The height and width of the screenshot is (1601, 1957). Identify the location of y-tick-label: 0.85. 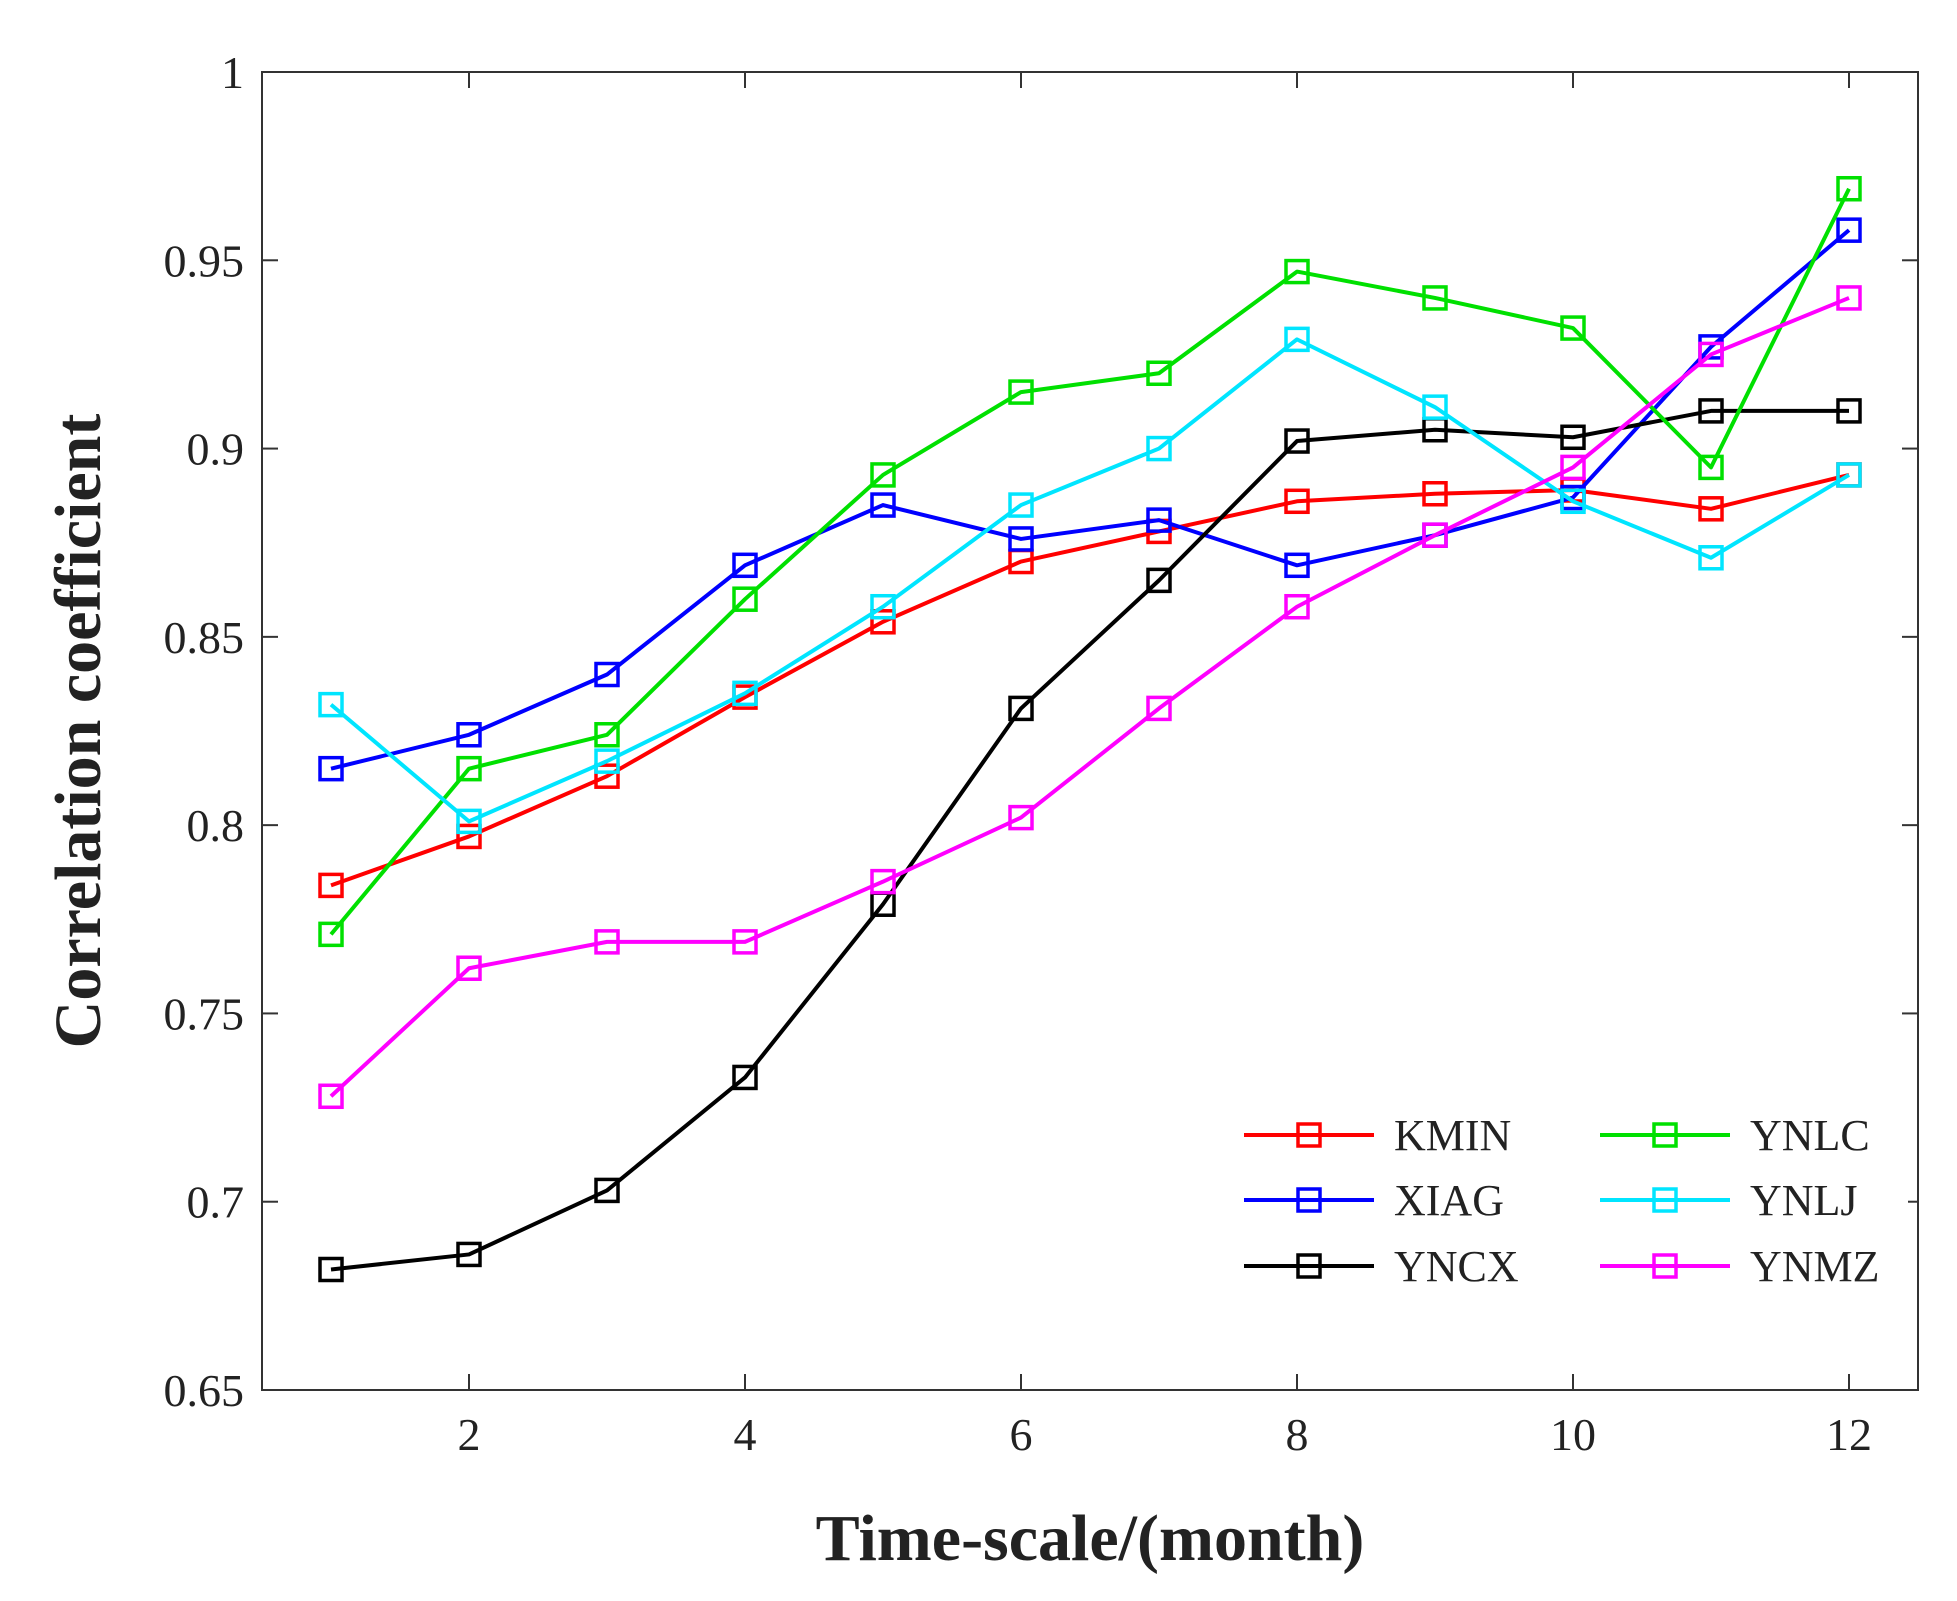
(204, 637).